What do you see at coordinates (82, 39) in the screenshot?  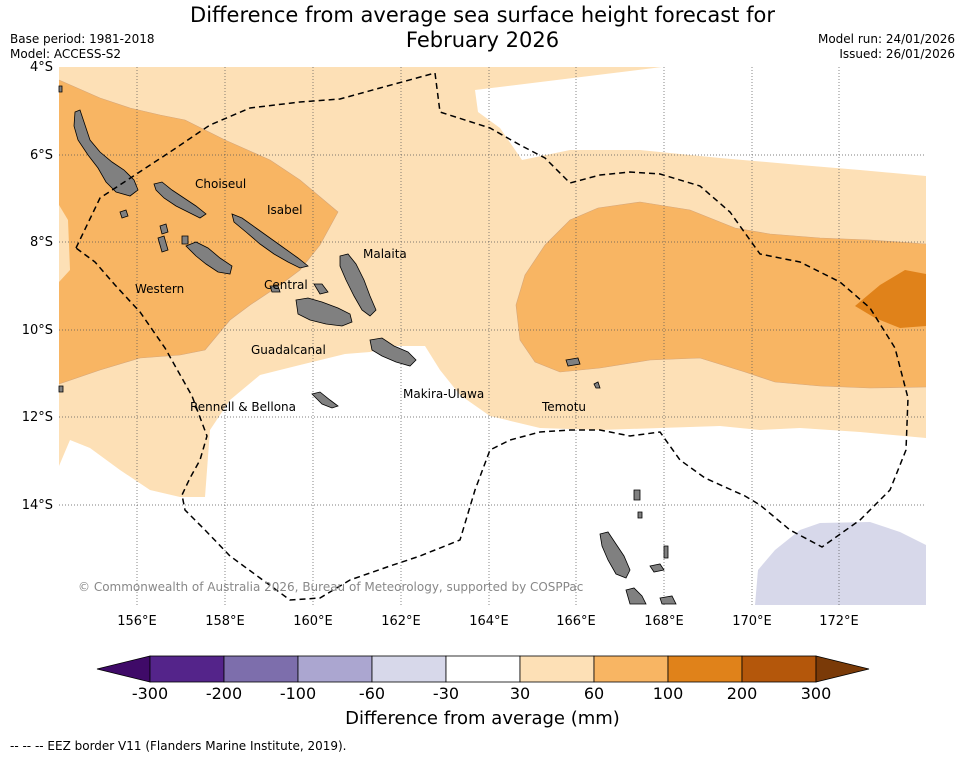 I see `base-period: Base period: 1981-2018` at bounding box center [82, 39].